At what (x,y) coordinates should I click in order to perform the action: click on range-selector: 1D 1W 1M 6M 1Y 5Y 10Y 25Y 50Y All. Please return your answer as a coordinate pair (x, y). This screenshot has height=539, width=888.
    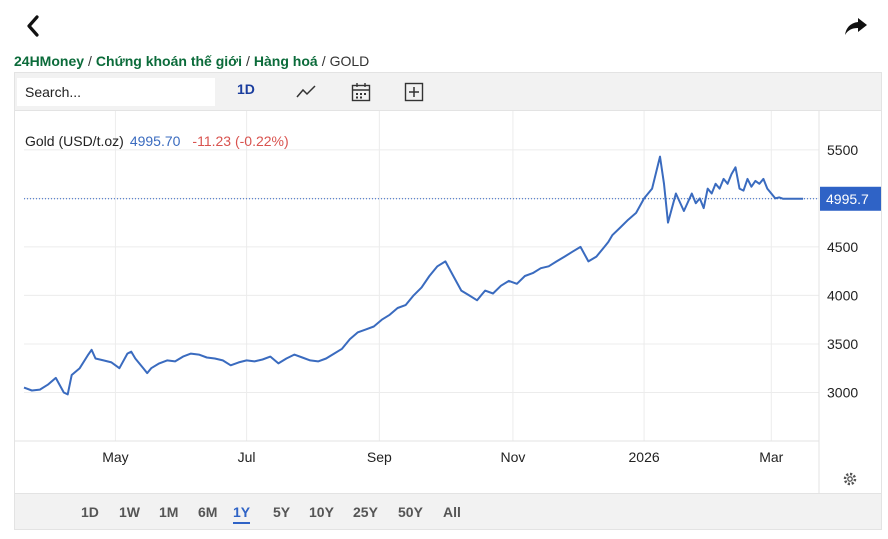
    Looking at the image, I should click on (448, 511).